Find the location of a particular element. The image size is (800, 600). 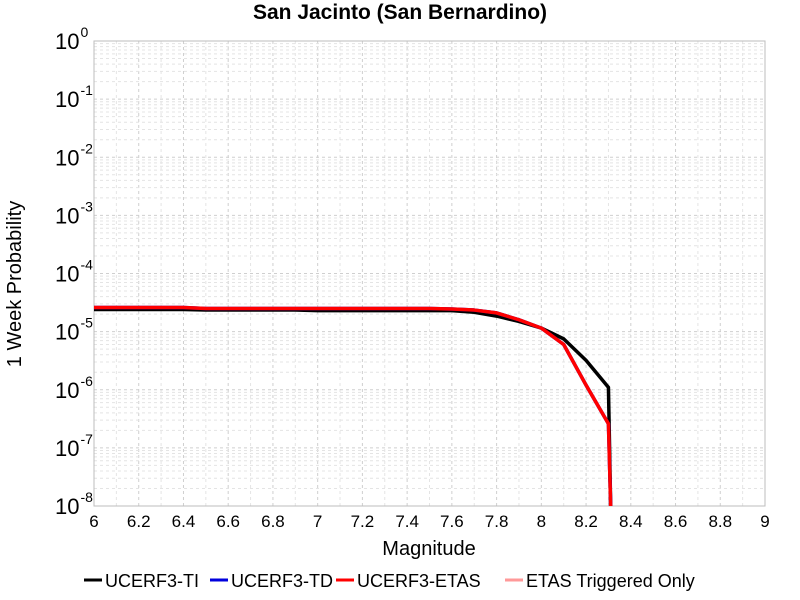

y-tick-label: 10⁻³ is located at coordinates (74, 213).